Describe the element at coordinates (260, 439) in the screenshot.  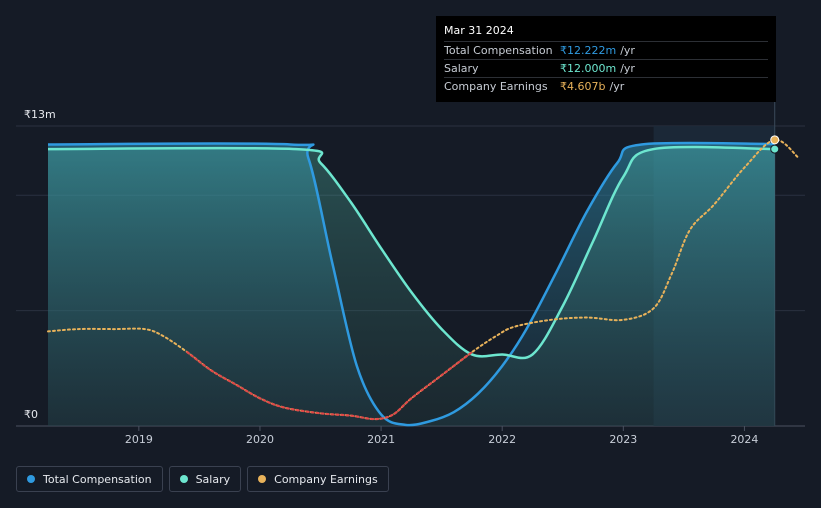
I see `x-tick-label: 2020` at that location.